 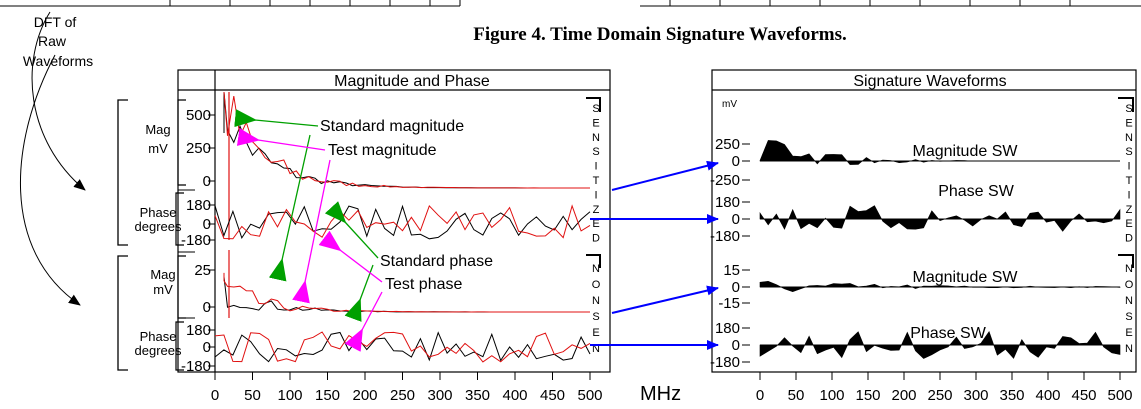 I want to click on left-x-tick-label: 400, so click(x=514, y=395).